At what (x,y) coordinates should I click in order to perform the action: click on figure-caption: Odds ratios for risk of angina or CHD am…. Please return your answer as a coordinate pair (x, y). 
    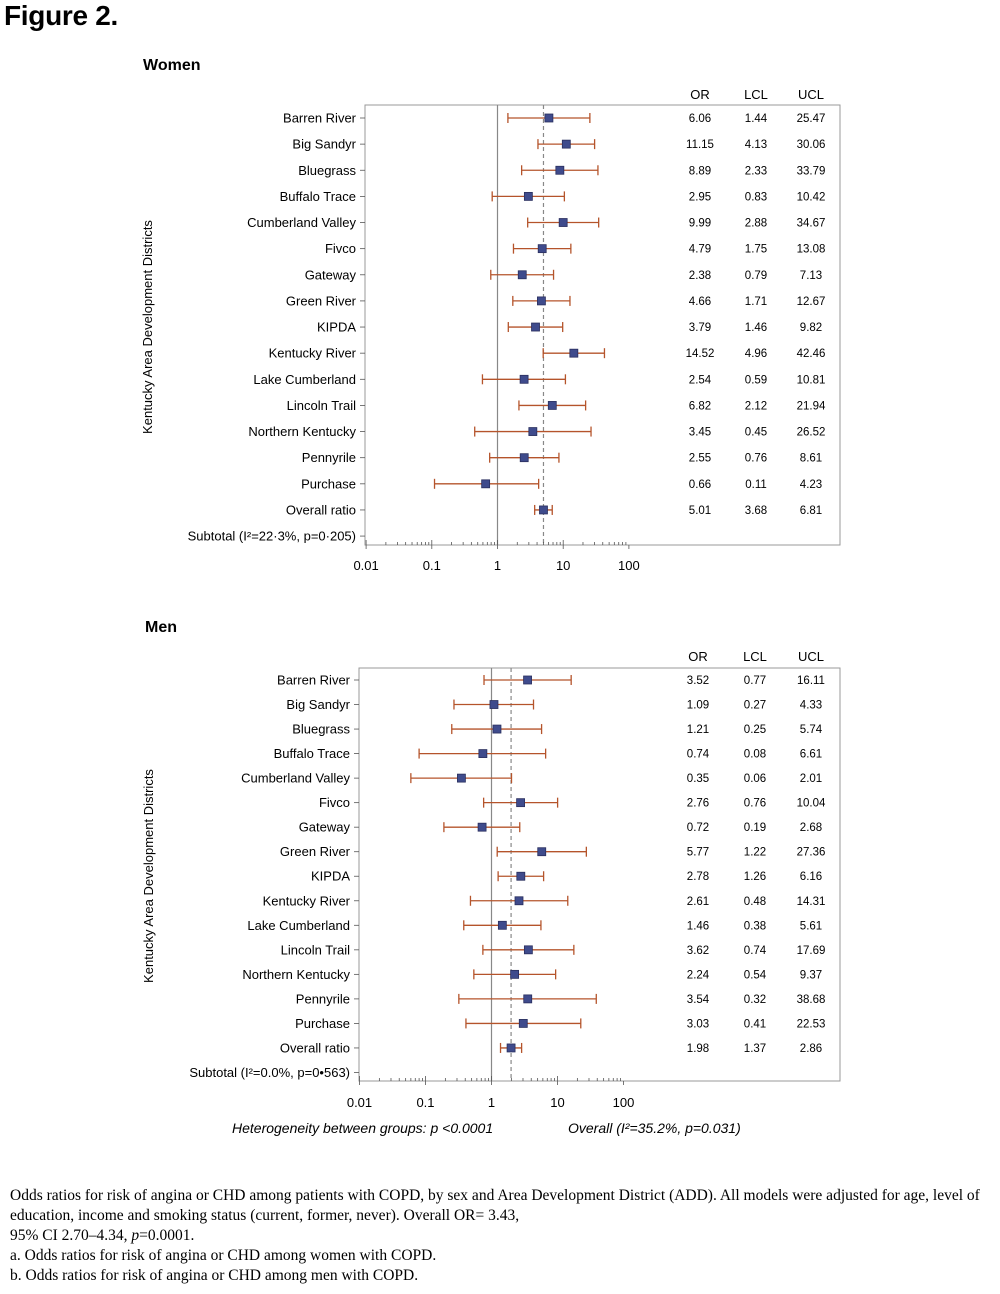
    Looking at the image, I should click on (497, 1236).